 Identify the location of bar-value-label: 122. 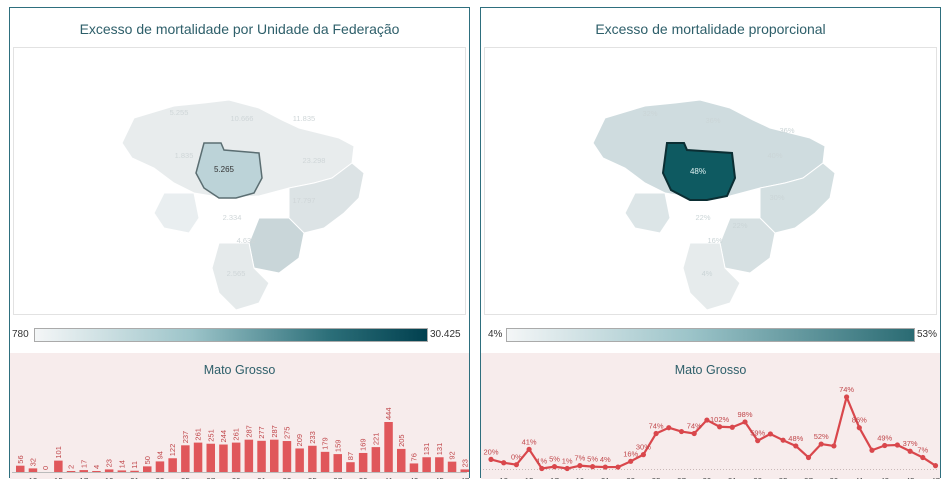
(172, 450).